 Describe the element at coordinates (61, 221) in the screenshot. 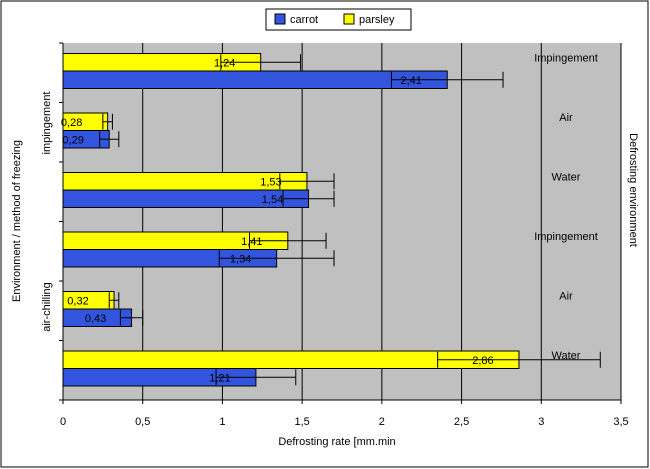

I see `y-axis-ticks` at that location.